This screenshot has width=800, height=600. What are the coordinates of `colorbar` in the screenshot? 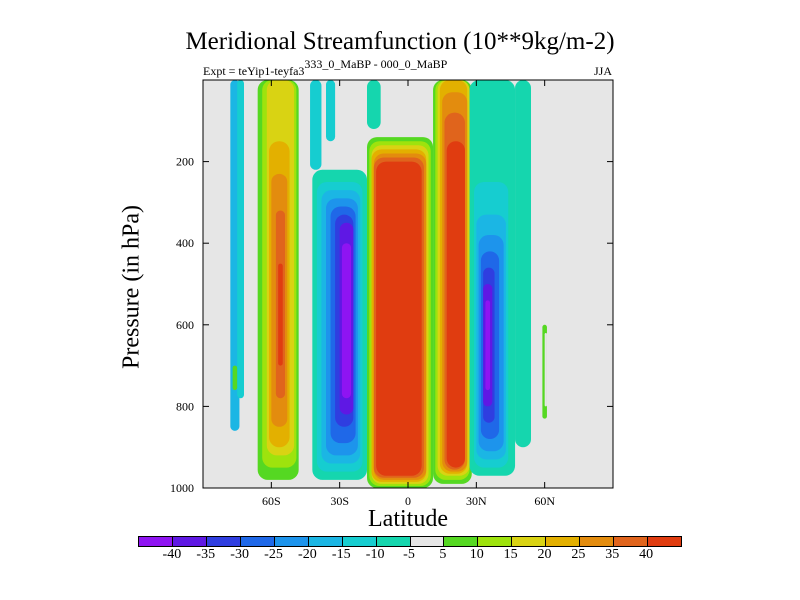 It's located at (410, 541).